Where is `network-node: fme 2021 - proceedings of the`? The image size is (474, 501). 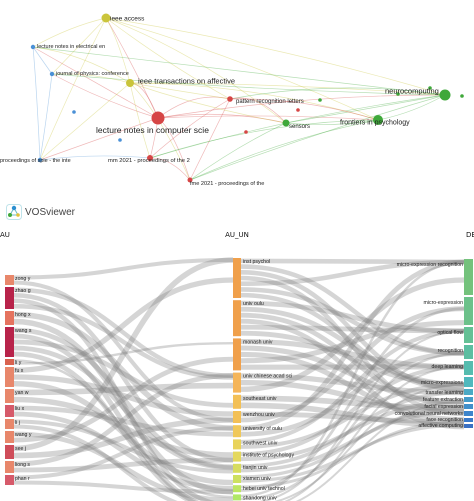 network-node: fme 2021 - proceedings of the is located at coordinates (226, 182).